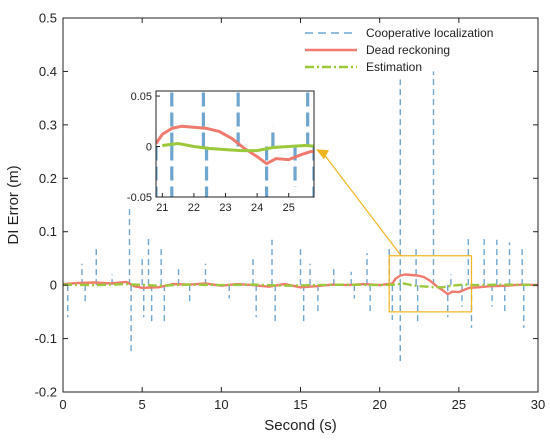  I want to click on inset-x-tick-label: 21, so click(162, 208).